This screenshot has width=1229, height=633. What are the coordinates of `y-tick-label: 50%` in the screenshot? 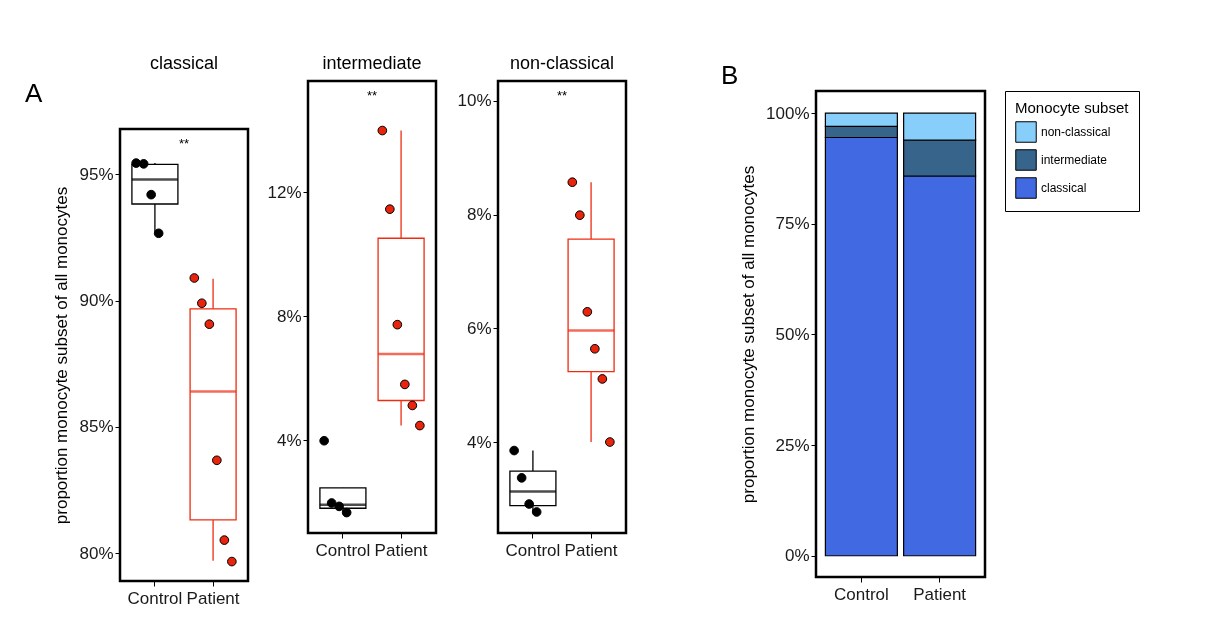 It's located at (792, 334).